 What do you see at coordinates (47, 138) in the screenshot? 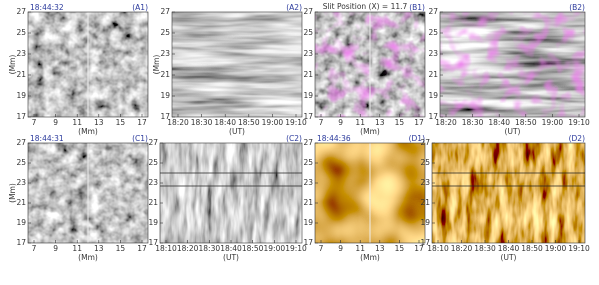
I see `panel-time: 18:44:31` at bounding box center [47, 138].